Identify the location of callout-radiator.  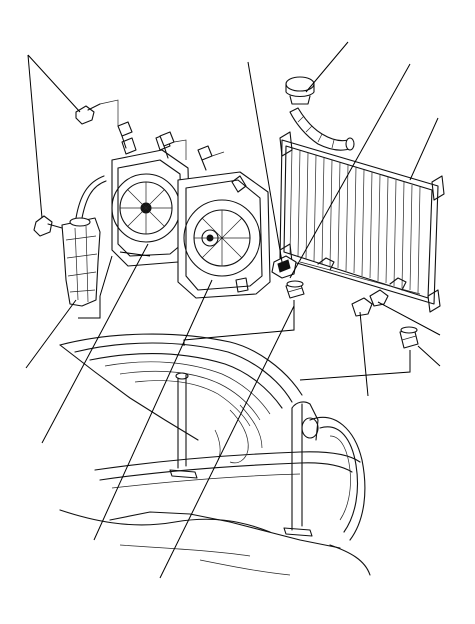
(424, 149).